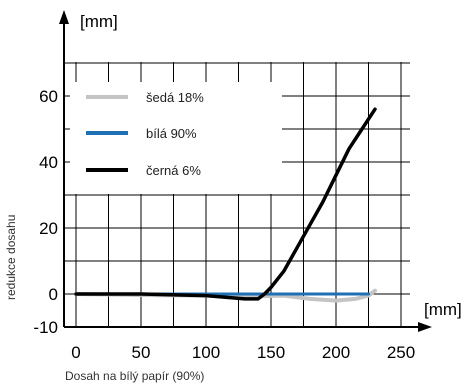  I want to click on y-tick-label: 0, so click(53, 294).